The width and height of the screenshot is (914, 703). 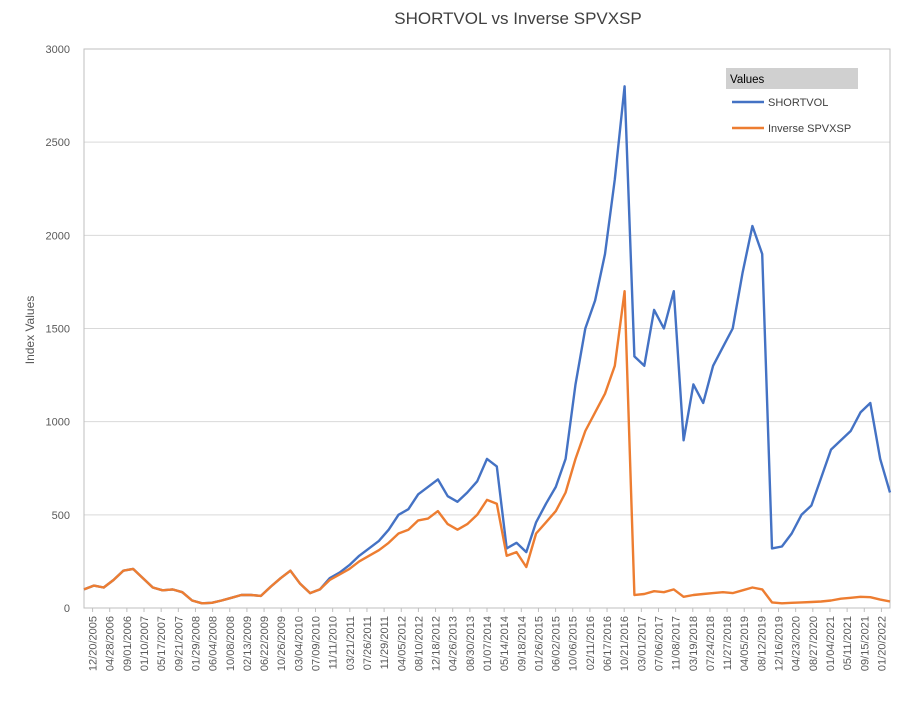 I want to click on x-tick-label: 03/04/2010, so click(x=299, y=643).